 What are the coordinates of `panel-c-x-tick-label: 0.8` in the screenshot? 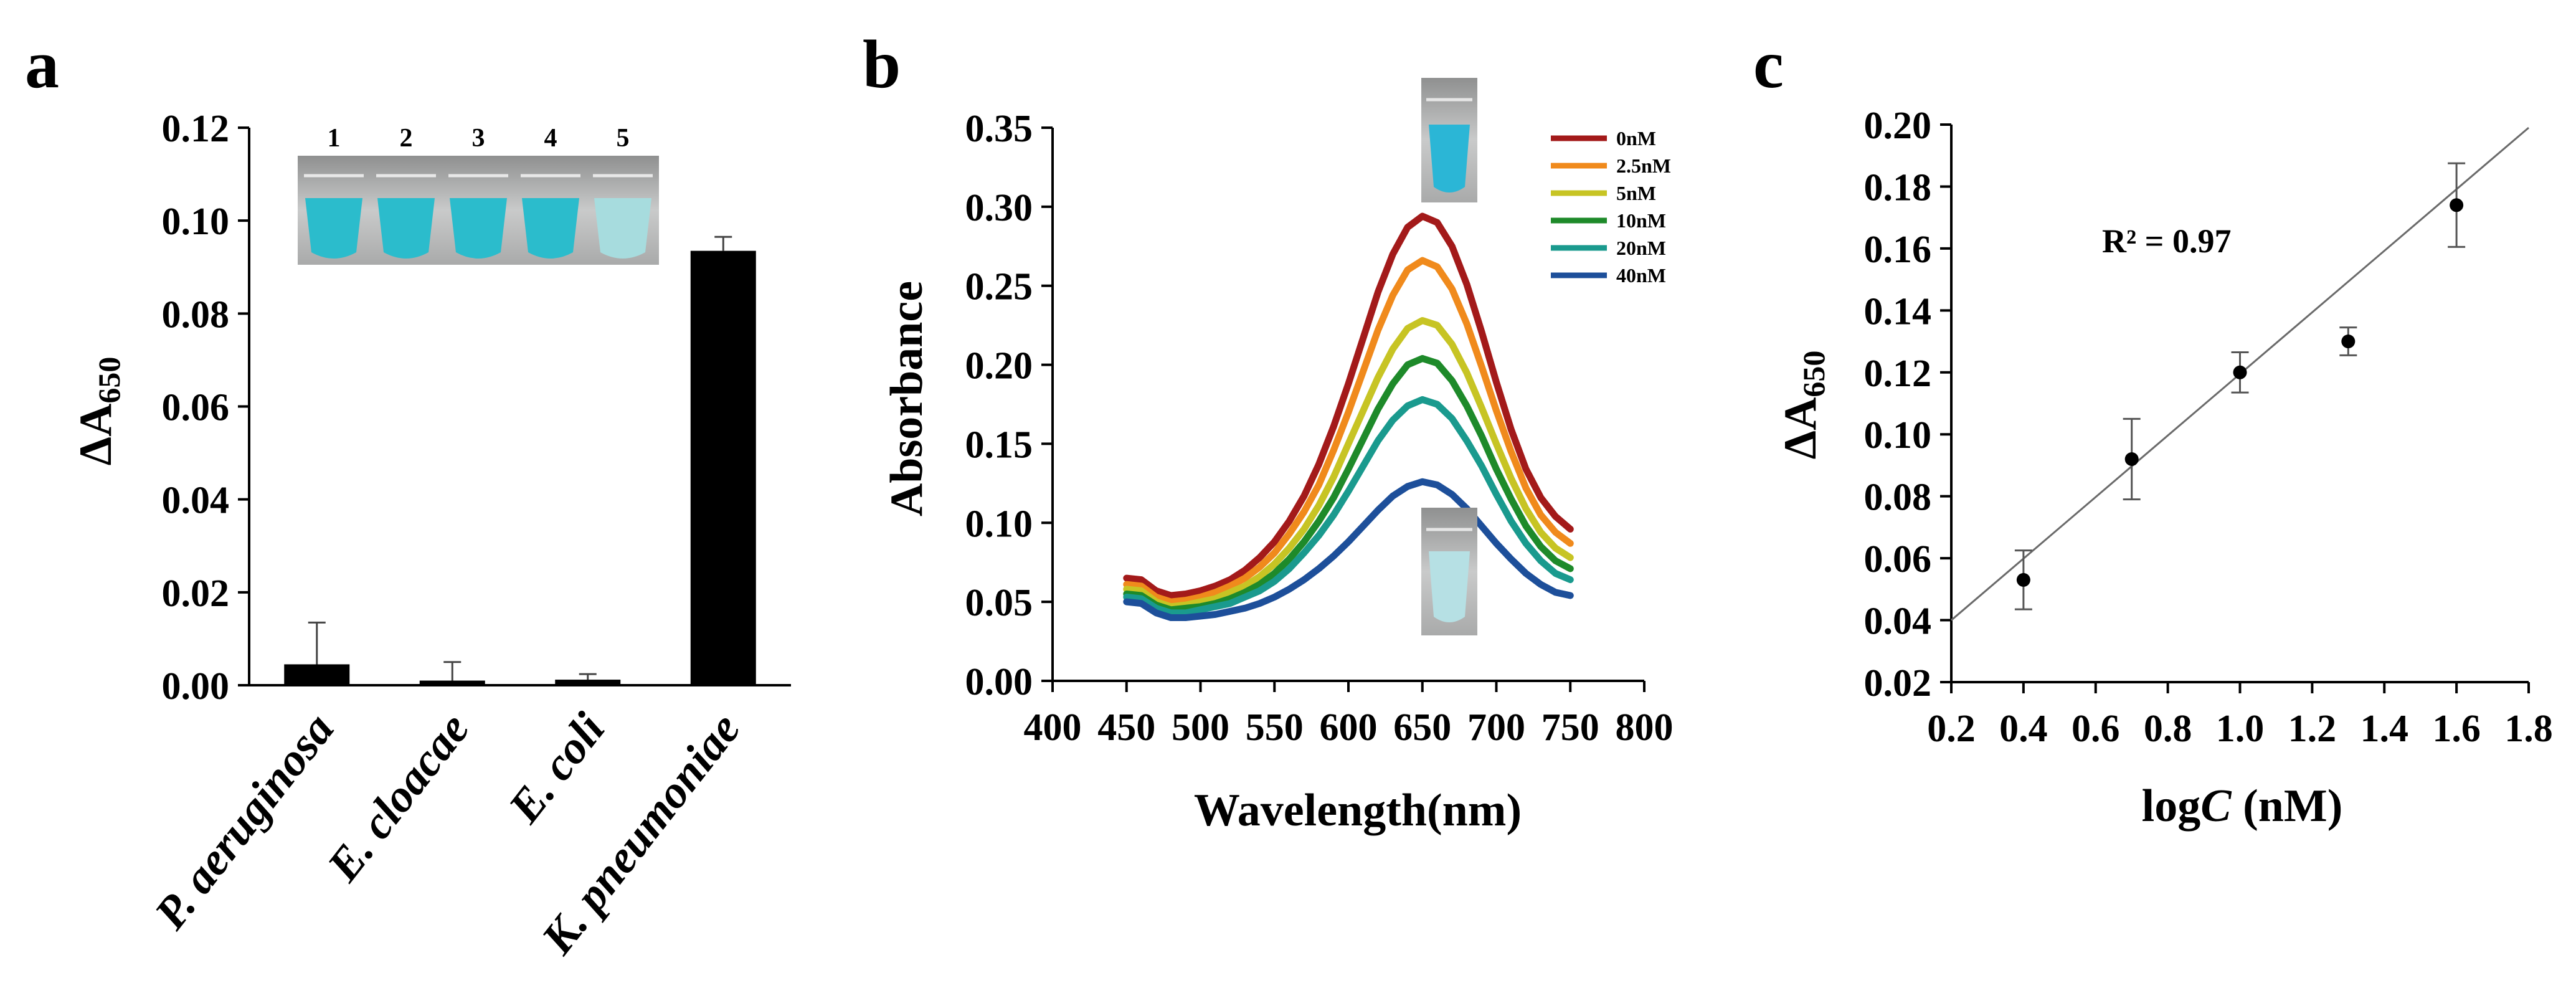 It's located at (2168, 729).